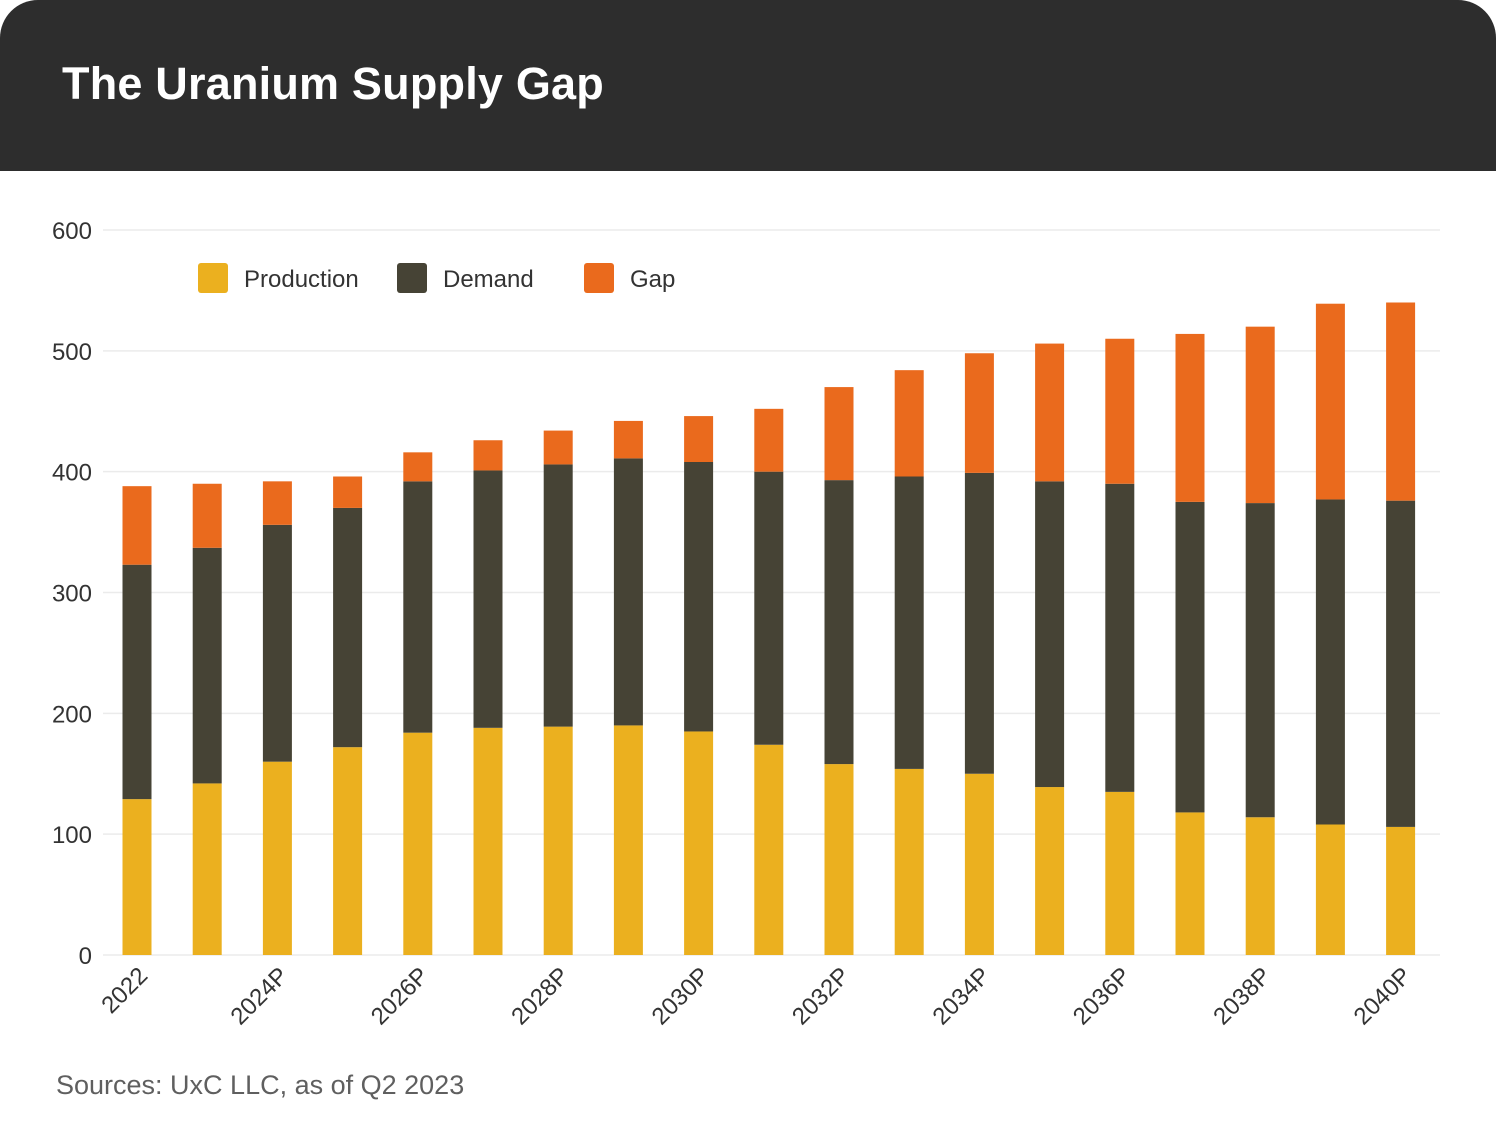  Describe the element at coordinates (85, 956) in the screenshot. I see `y-tick-label: 0` at that location.